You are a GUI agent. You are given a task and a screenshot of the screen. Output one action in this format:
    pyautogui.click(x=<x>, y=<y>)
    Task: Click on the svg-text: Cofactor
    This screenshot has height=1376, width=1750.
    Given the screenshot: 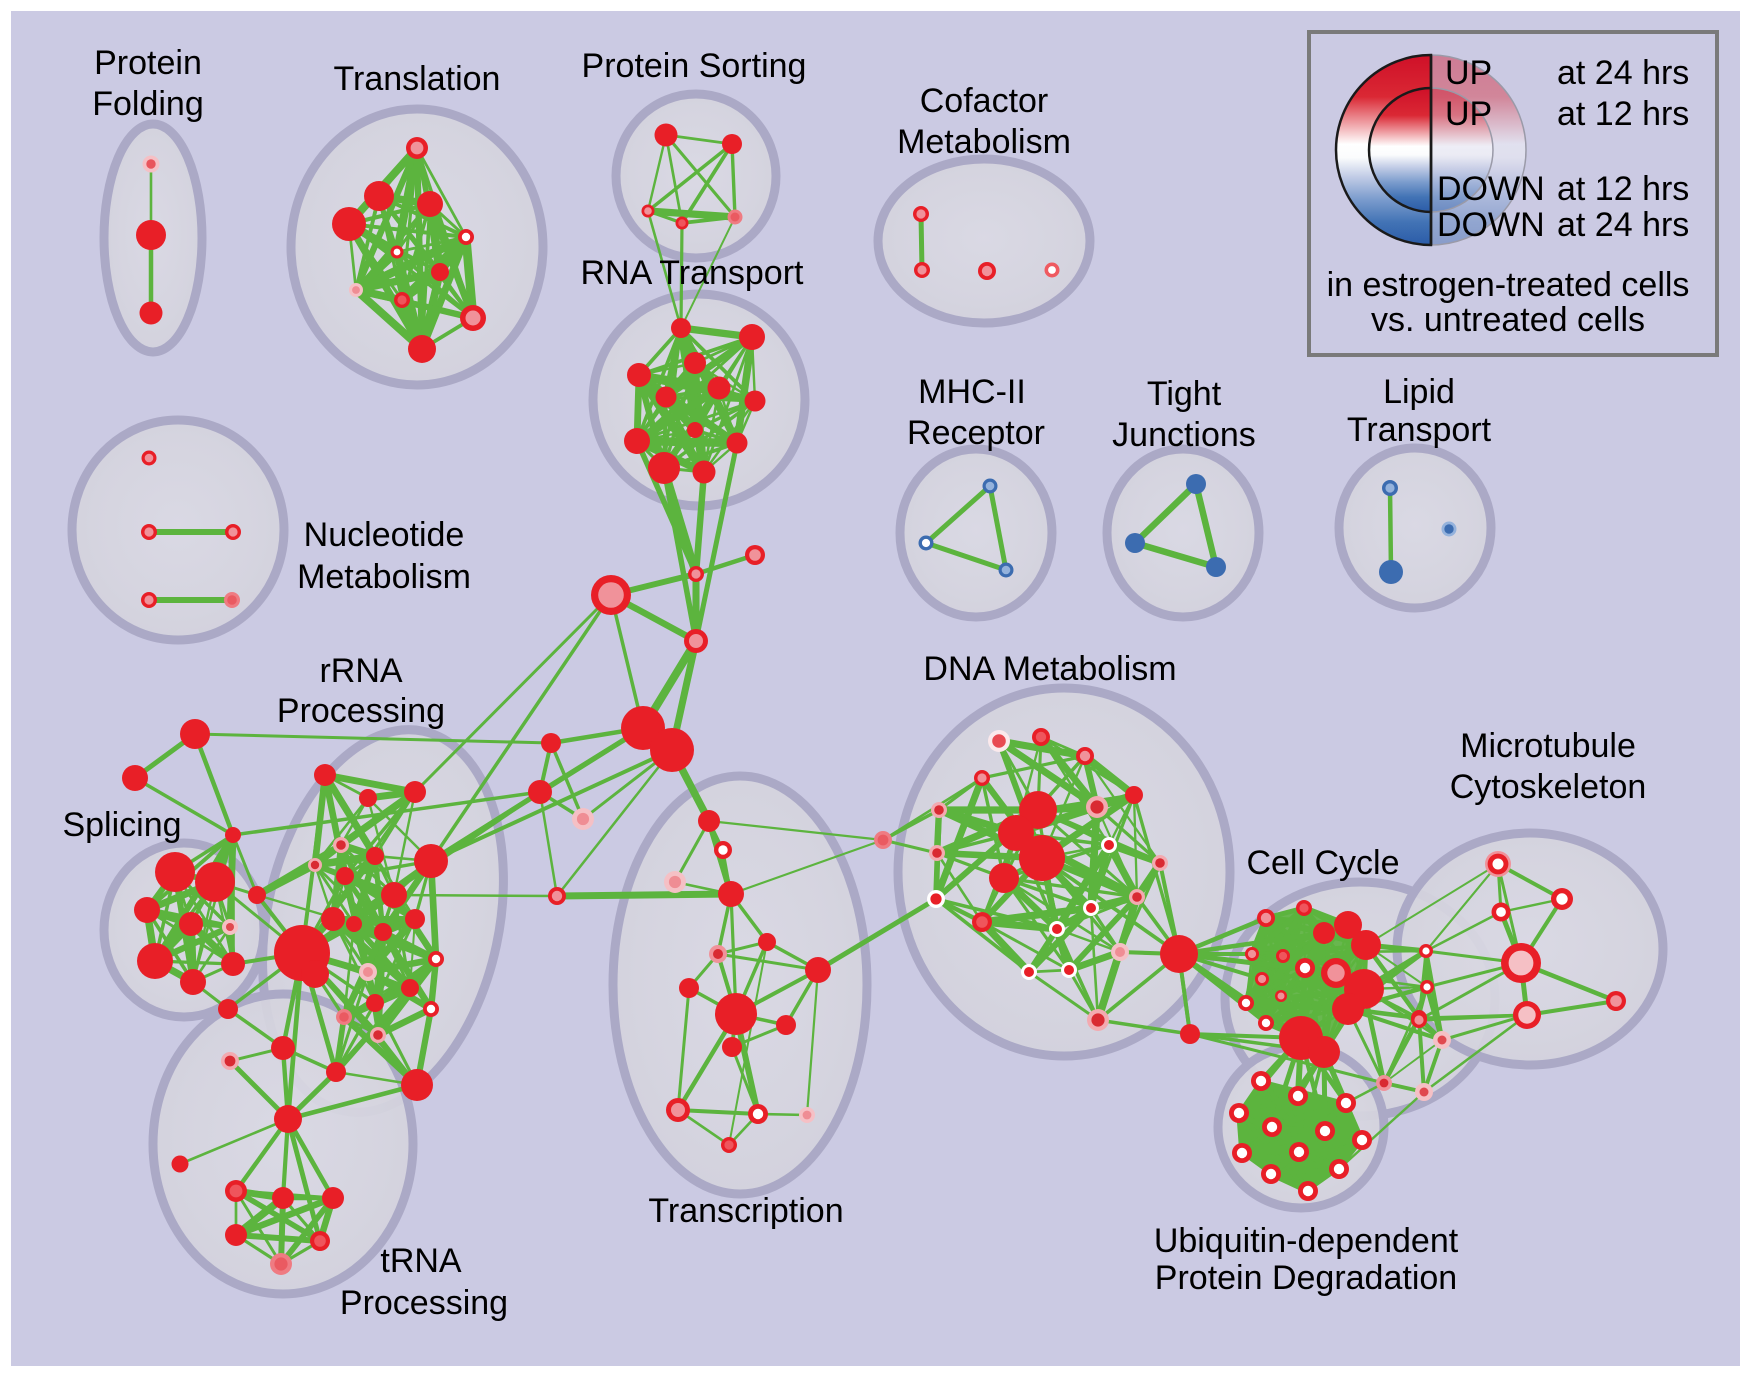 What is the action you would take?
    pyautogui.click(x=984, y=101)
    